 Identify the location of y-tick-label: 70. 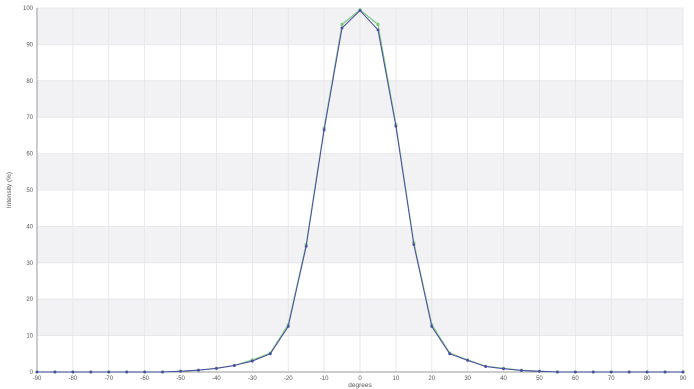
(29, 118).